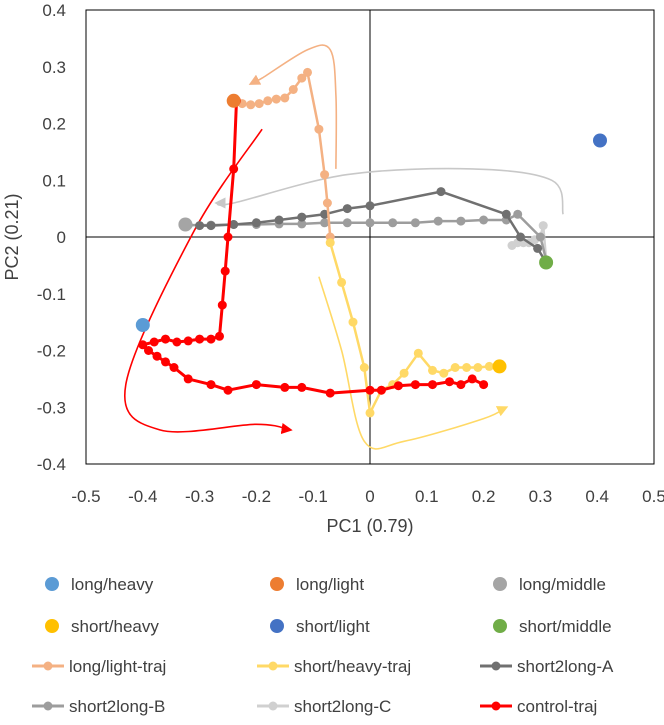 The image size is (664, 725). What do you see at coordinates (538, 706) in the screenshot?
I see `legend-item-control-traj: control-traj` at bounding box center [538, 706].